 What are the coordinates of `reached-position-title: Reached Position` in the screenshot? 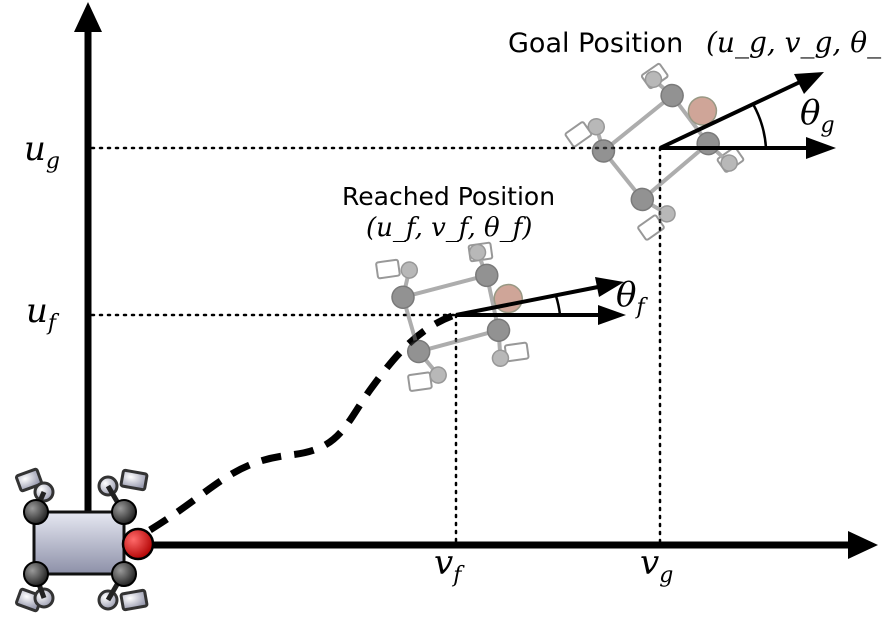 It's located at (448, 196).